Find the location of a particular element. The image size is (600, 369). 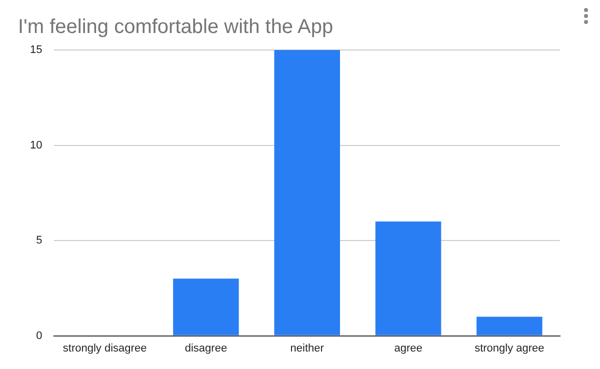

y-tick-label: 10 is located at coordinates (36, 145).